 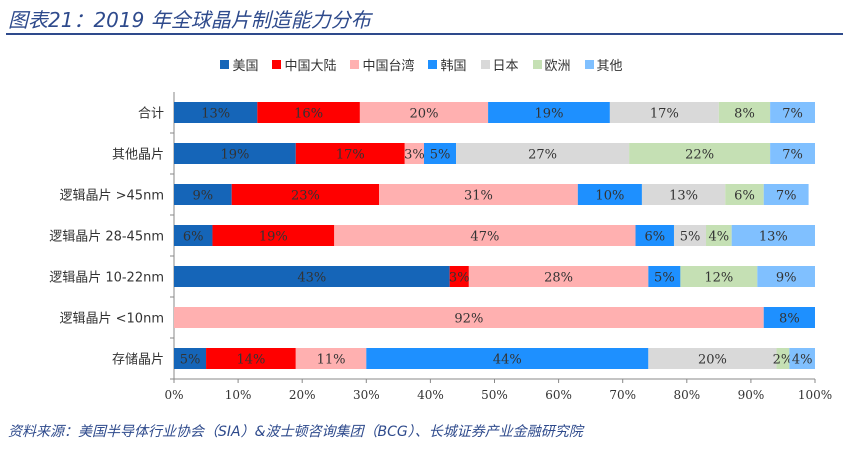 What do you see at coordinates (622, 395) in the screenshot?
I see `x-tick-label: 70%` at bounding box center [622, 395].